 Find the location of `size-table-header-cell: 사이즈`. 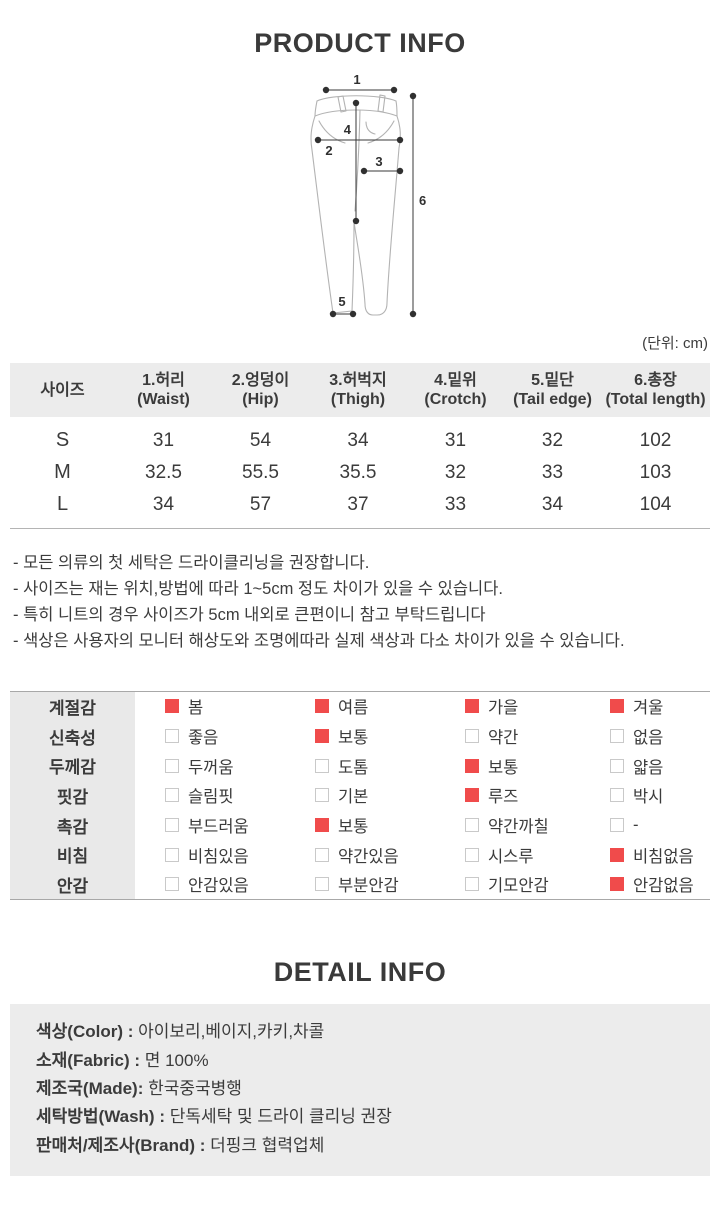

size-table-header-cell: 사이즈 is located at coordinates (62, 390).